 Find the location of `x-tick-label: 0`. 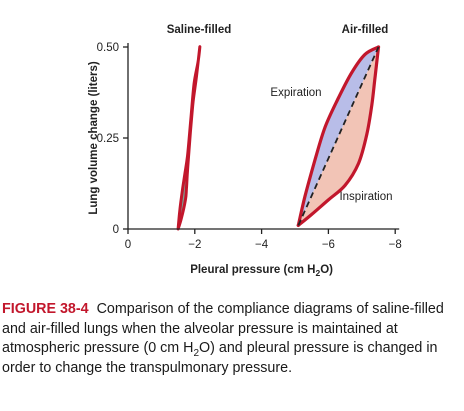

x-tick-label: 0 is located at coordinates (128, 245).